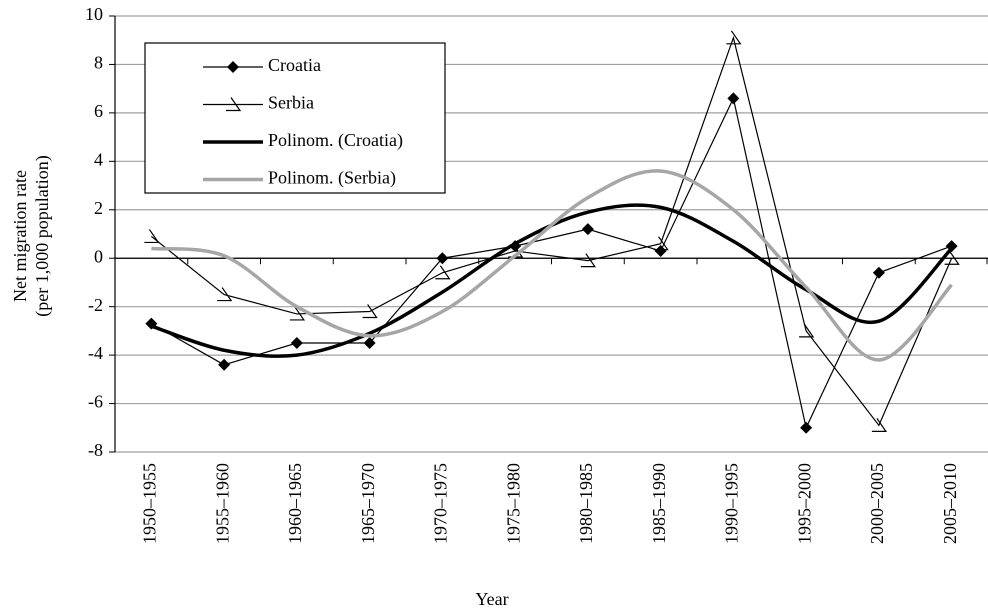 The image size is (988, 612). What do you see at coordinates (98, 63) in the screenshot?
I see `y-tick-label: 8` at bounding box center [98, 63].